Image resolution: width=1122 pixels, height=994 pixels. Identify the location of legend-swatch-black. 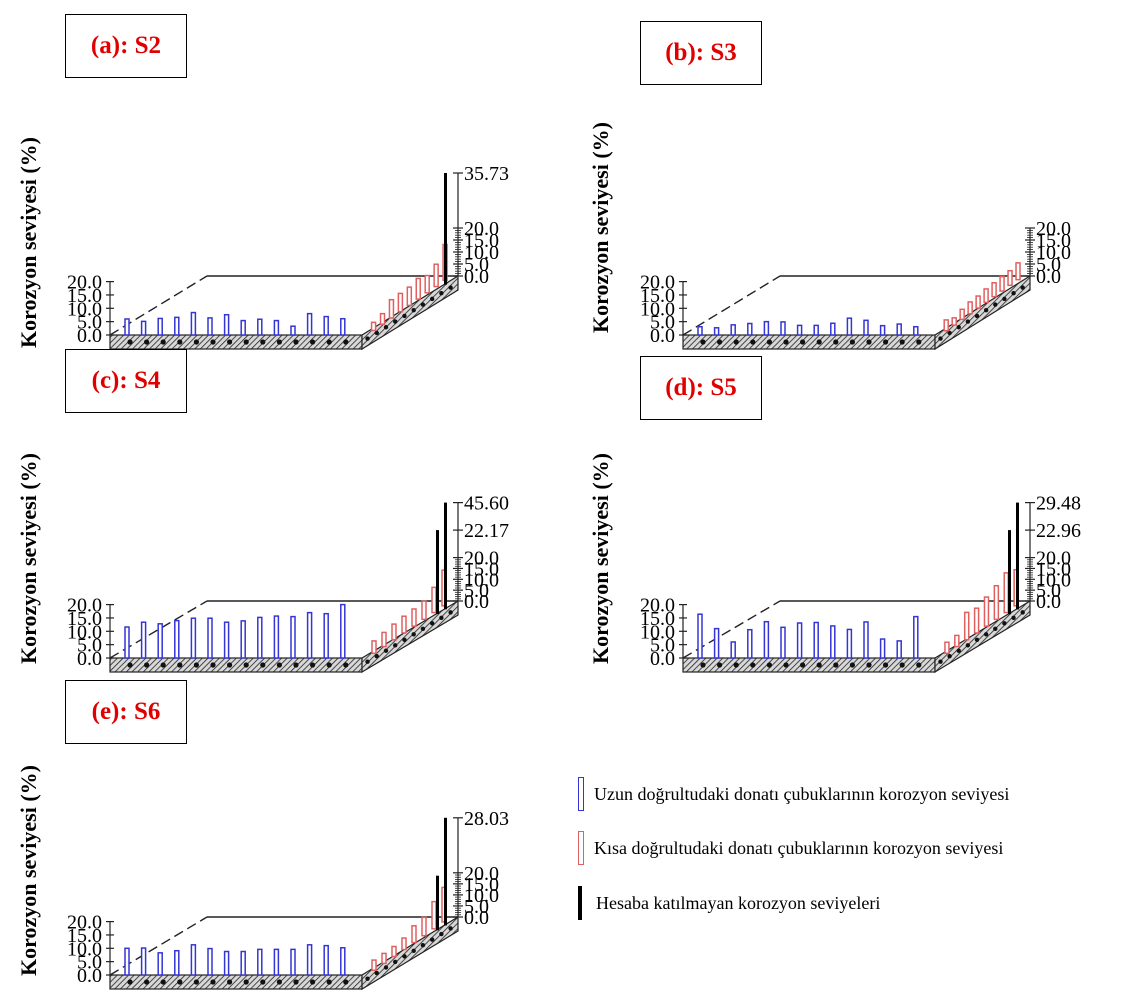
(580, 903).